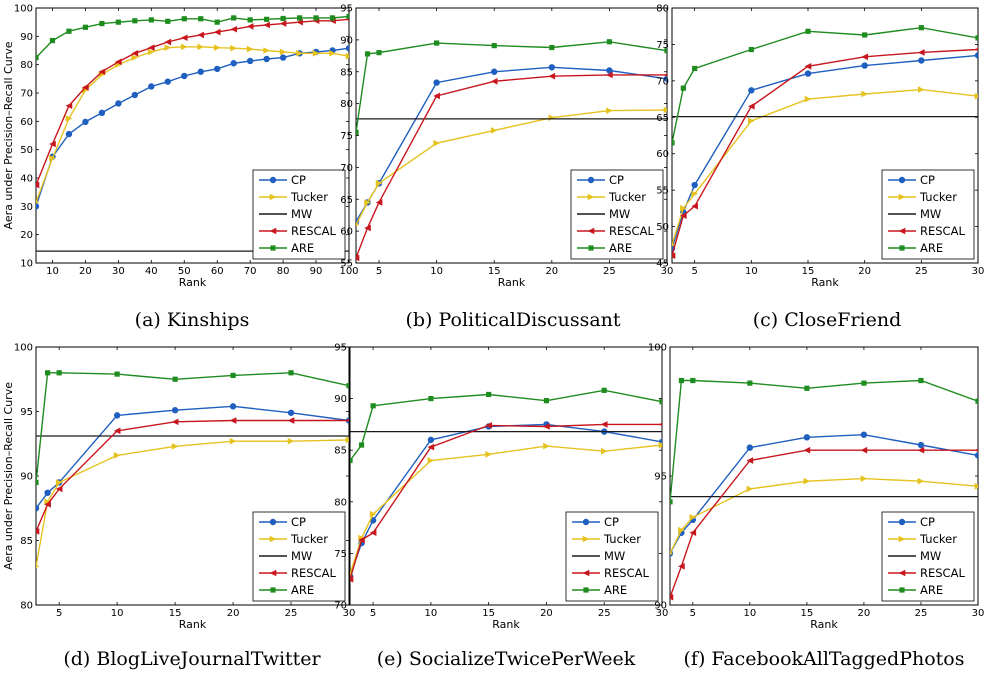  Describe the element at coordinates (340, 606) in the screenshot. I see `y-tick-label: 70` at that location.